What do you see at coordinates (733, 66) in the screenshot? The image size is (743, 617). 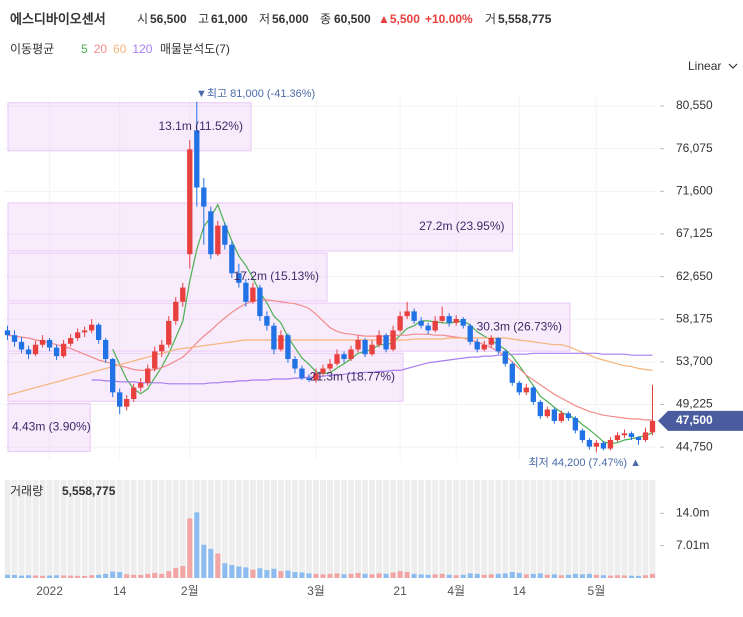 I see `dropdown-chevron` at bounding box center [733, 66].